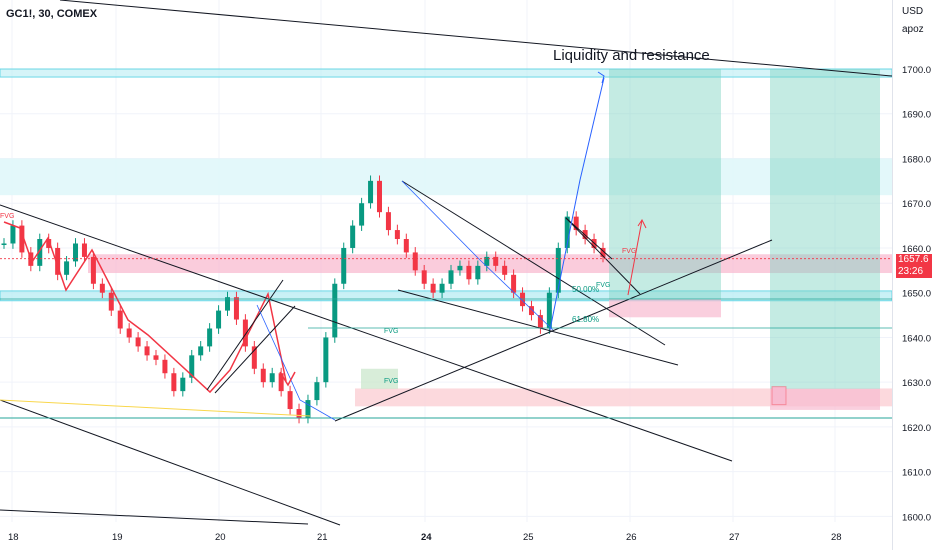 The width and height of the screenshot is (932, 550). I want to click on fib-618-label: 61.80%, so click(585, 319).